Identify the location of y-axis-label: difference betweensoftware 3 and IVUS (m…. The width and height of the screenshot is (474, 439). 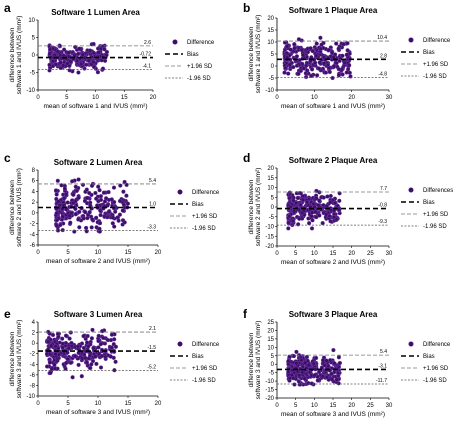
(16, 359).